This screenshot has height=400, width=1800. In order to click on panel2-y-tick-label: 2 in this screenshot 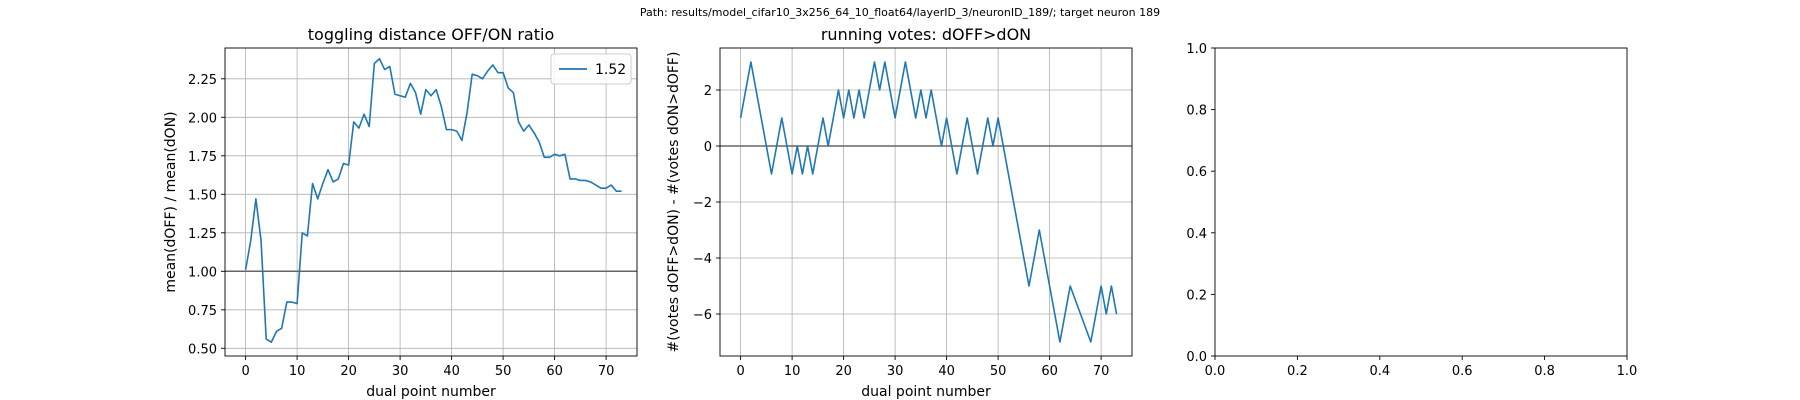, I will do `click(708, 91)`.